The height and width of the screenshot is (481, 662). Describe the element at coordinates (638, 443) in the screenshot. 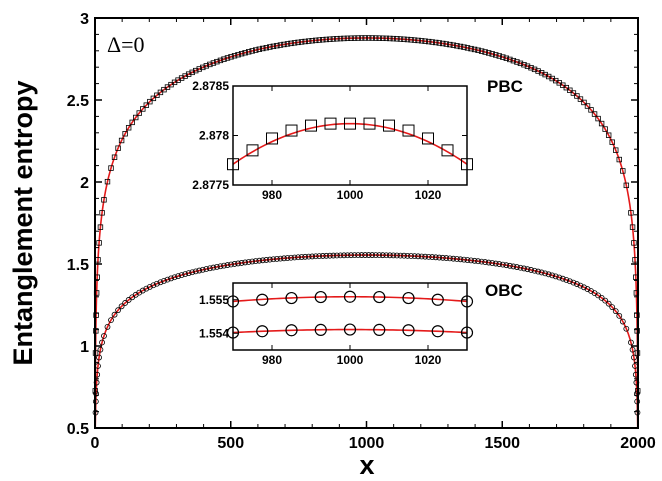

I see `x-tick-label: 2000` at that location.